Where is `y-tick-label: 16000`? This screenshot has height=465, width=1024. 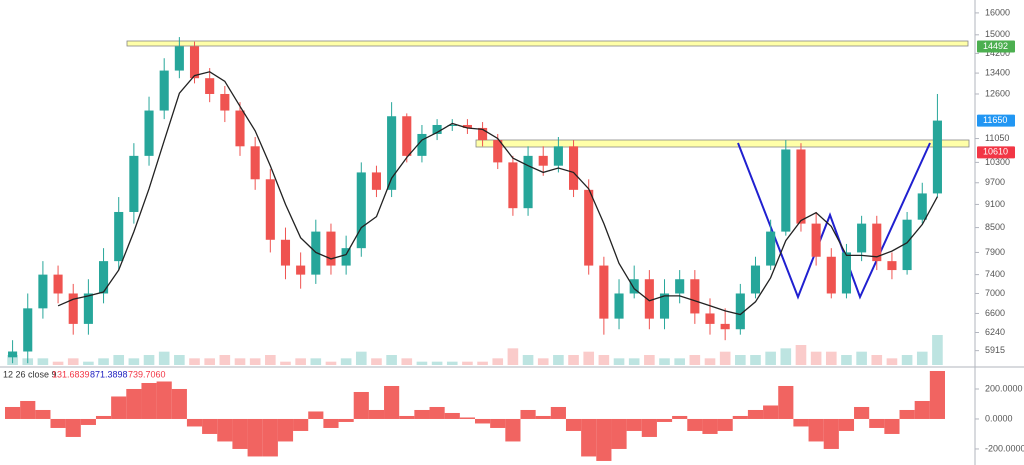
y-tick-label: 16000 is located at coordinates (997, 12).